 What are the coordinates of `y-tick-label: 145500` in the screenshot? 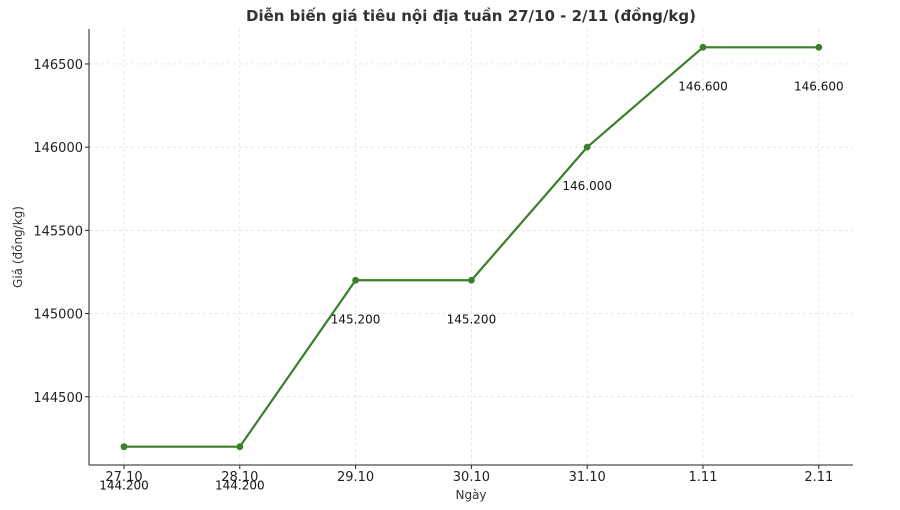 It's located at (58, 231).